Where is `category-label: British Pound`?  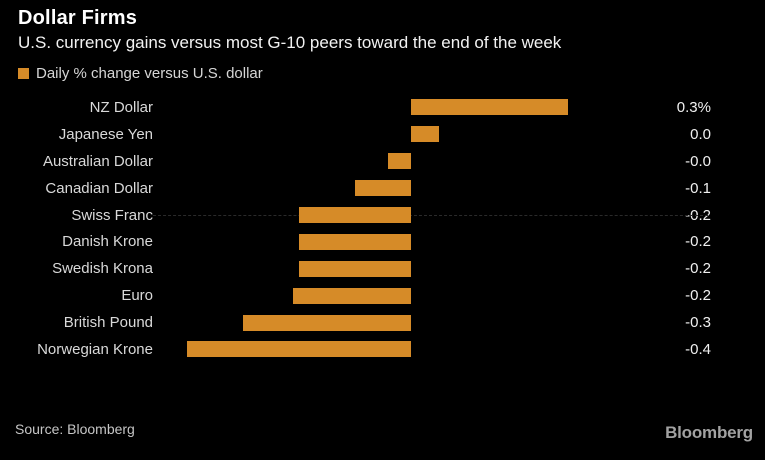 category-label: British Pound is located at coordinates (108, 323).